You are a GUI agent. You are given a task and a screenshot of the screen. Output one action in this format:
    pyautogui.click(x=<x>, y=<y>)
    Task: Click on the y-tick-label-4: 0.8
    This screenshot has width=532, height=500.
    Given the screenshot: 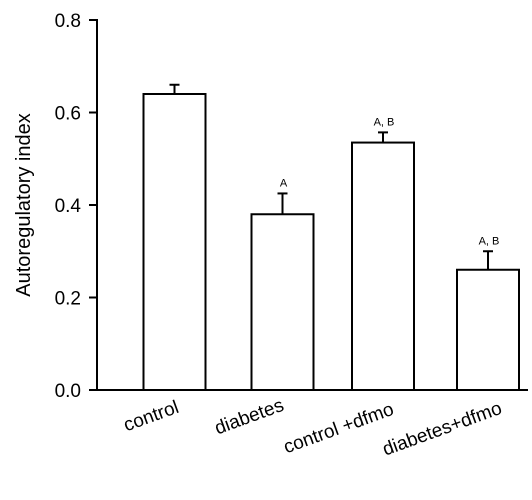 What is the action you would take?
    pyautogui.click(x=68, y=21)
    